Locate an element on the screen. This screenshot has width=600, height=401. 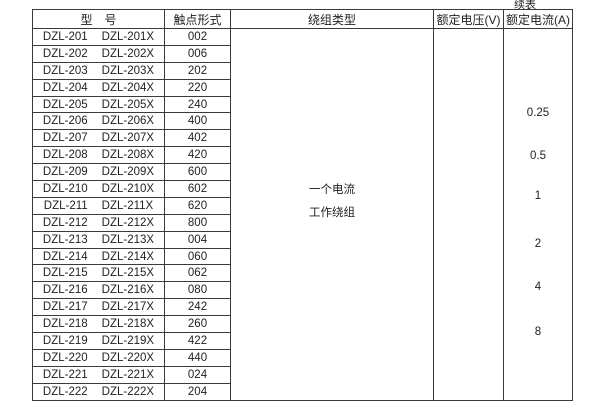
model-number-x: DZL-210X is located at coordinates (128, 188).